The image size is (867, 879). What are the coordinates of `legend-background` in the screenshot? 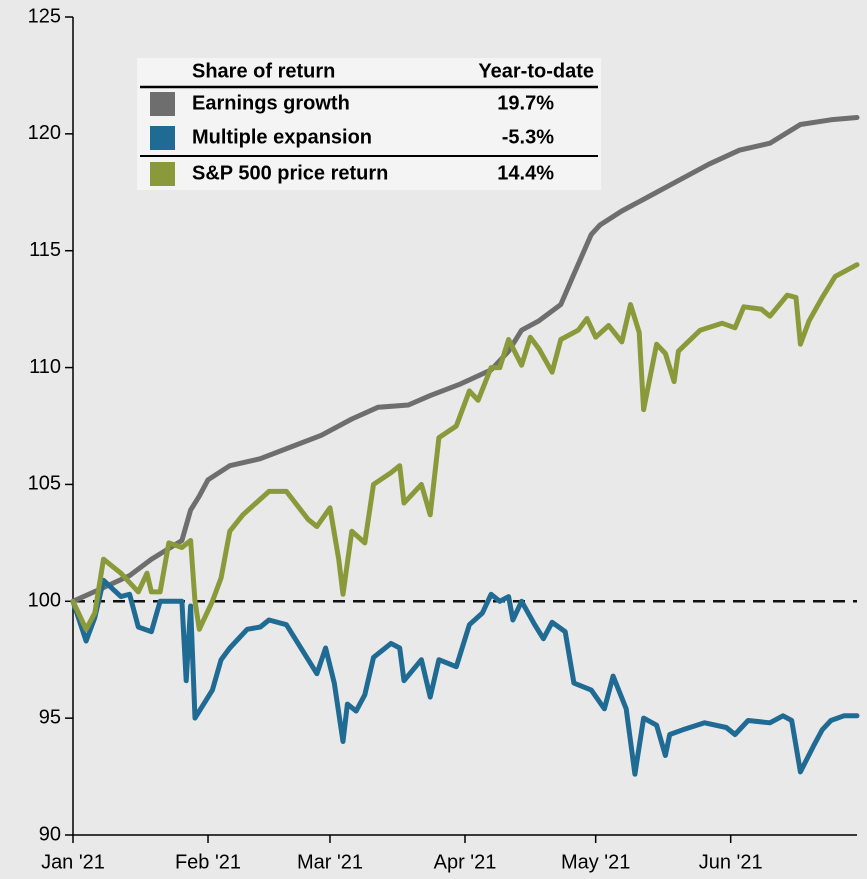 It's located at (369, 124).